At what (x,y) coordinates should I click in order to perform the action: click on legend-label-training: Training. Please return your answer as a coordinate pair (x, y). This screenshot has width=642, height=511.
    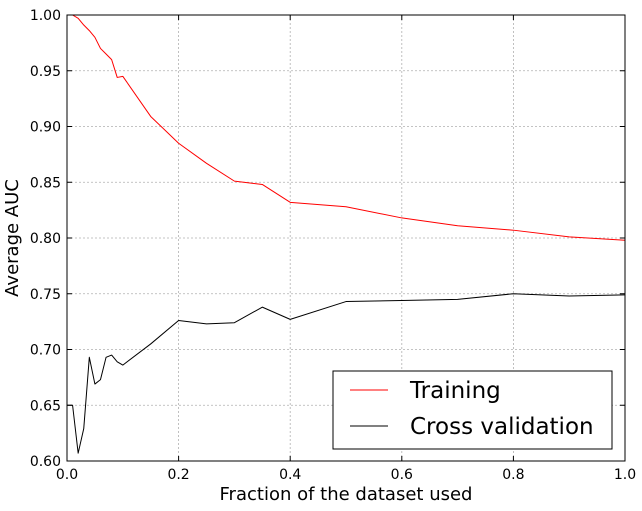
    Looking at the image, I should click on (455, 391).